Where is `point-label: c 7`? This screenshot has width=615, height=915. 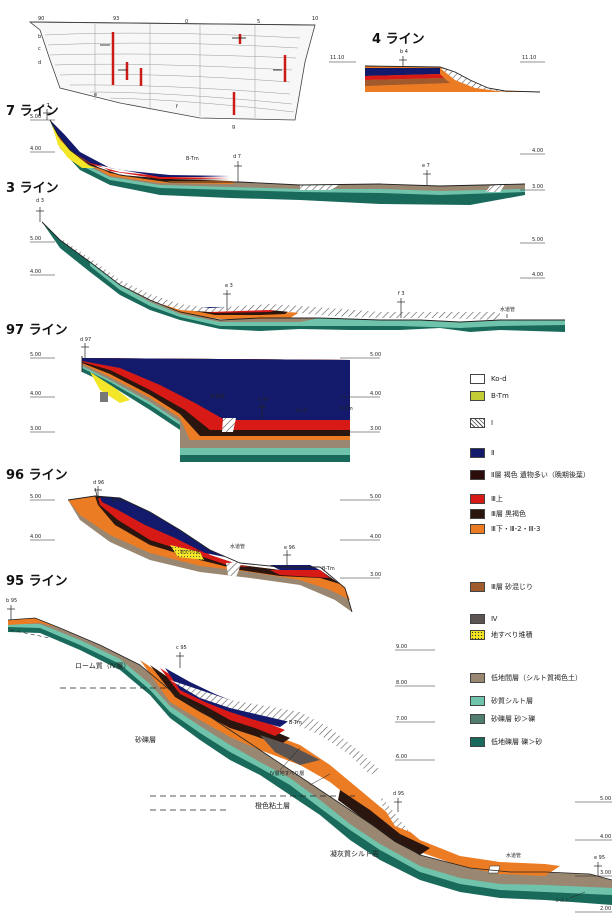 point-label: c 7 is located at coordinates (46, 106).